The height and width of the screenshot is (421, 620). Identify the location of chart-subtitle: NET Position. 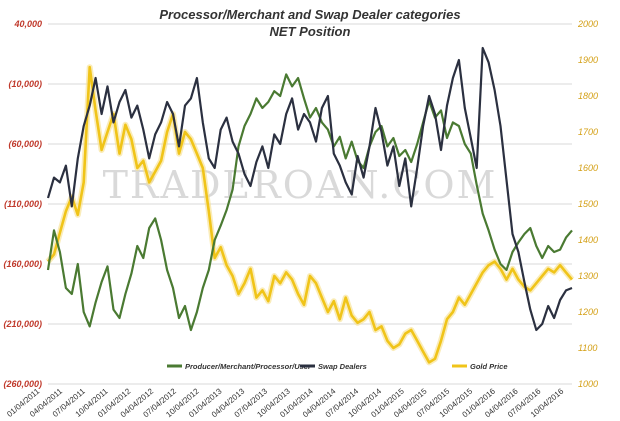
(310, 31).